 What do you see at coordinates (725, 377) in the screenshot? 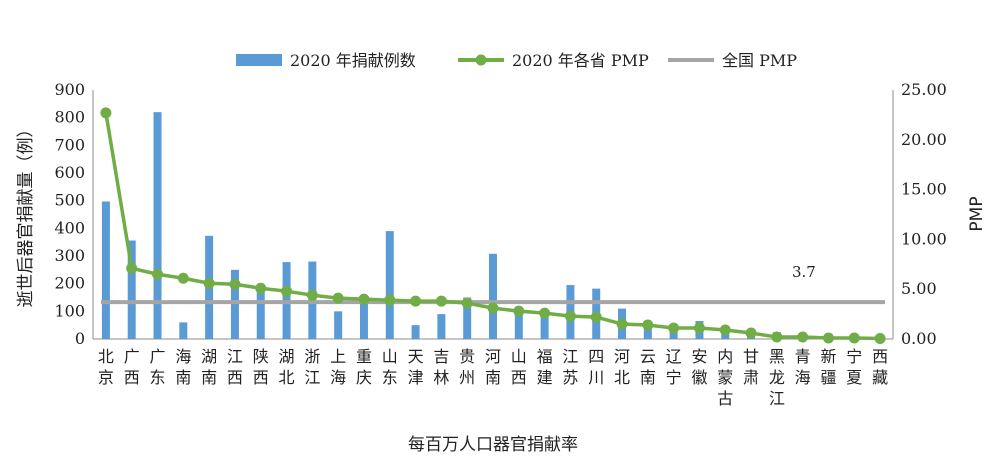
I see `category-label: 内蒙古` at bounding box center [725, 377].